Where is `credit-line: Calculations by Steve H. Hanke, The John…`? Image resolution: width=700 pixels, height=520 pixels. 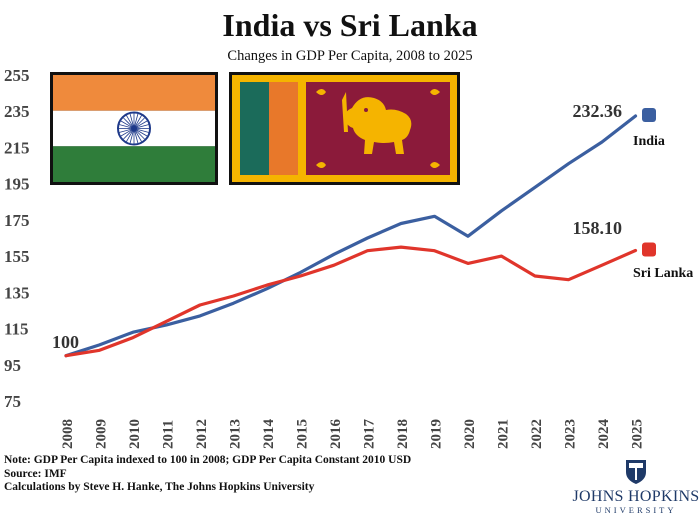 credit-line: Calculations by Steve H. Hanke, The John… is located at coordinates (159, 487).